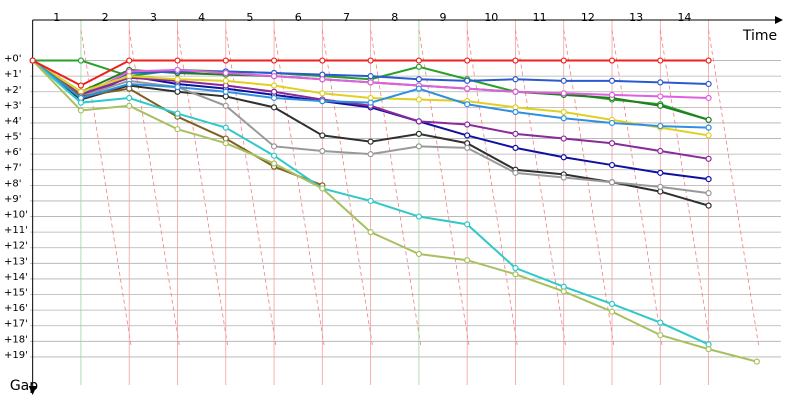 Image resolution: width=800 pixels, height=400 pixels. I want to click on stage-label: 9, so click(443, 17).